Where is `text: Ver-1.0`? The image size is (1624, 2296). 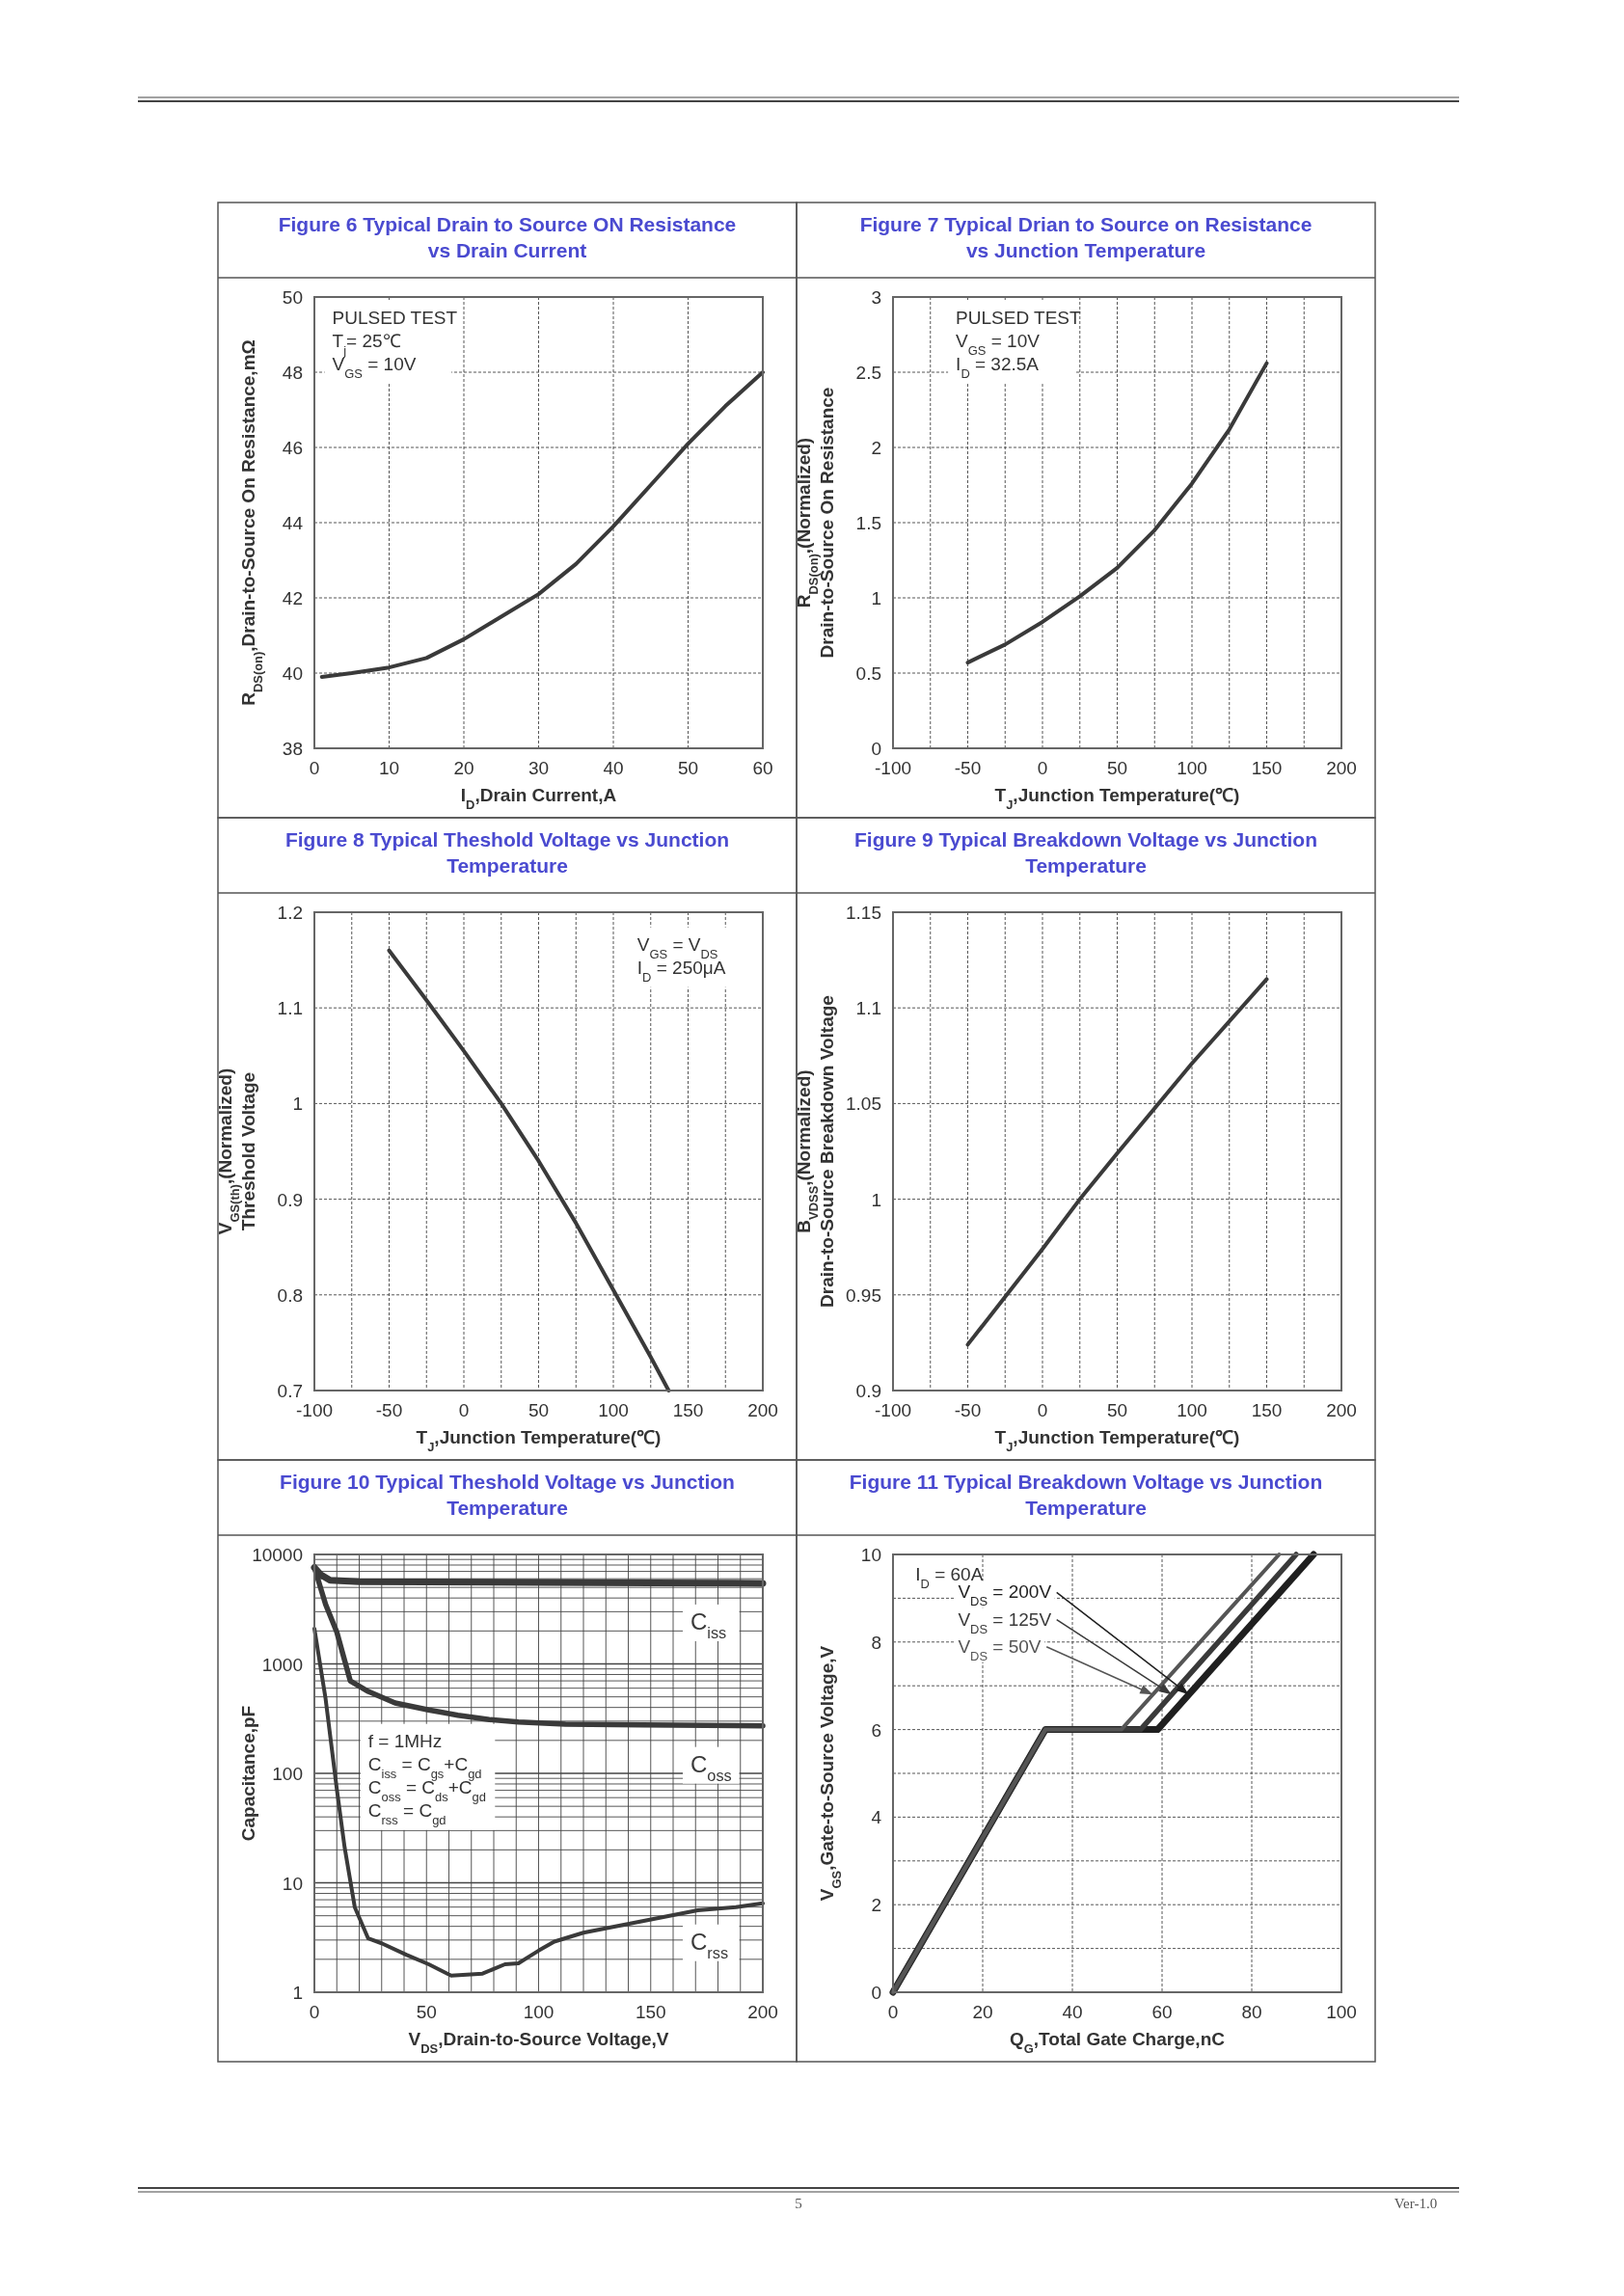
text: Ver-1.0 is located at coordinates (1416, 2203).